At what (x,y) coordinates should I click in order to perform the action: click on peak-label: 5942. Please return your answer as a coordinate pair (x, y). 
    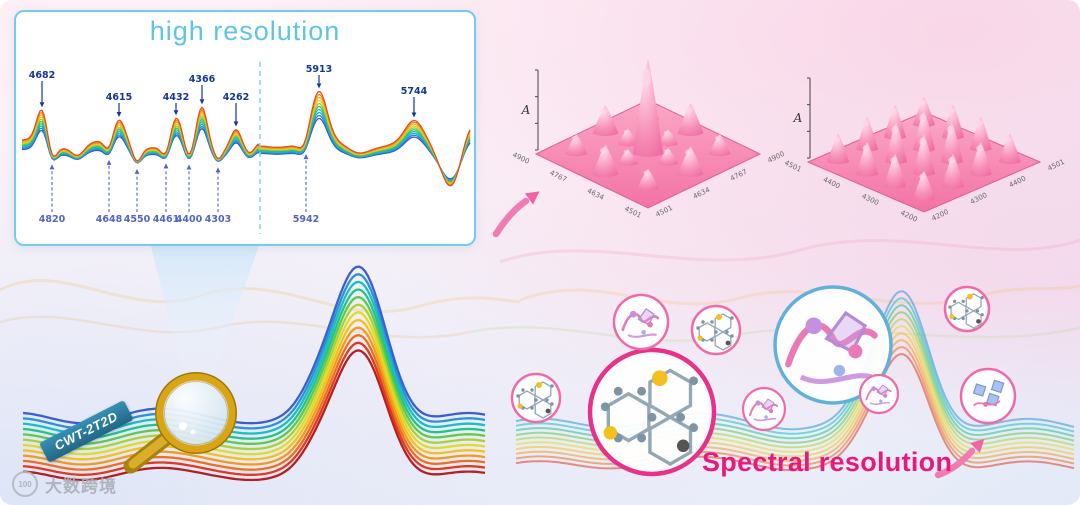
    Looking at the image, I should click on (306, 219).